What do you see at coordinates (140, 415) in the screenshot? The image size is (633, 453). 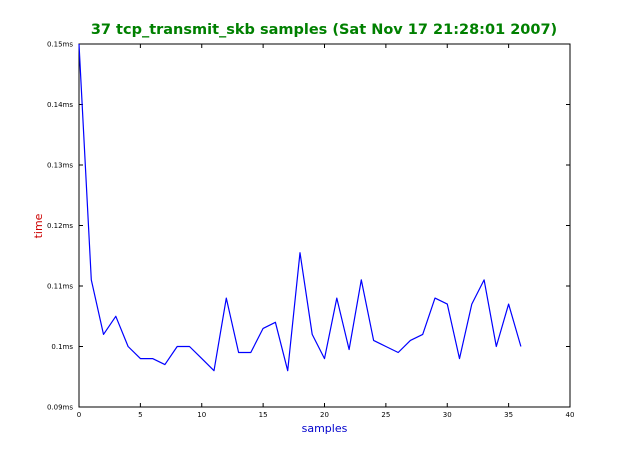 I see `x-tick-label: 5` at bounding box center [140, 415].